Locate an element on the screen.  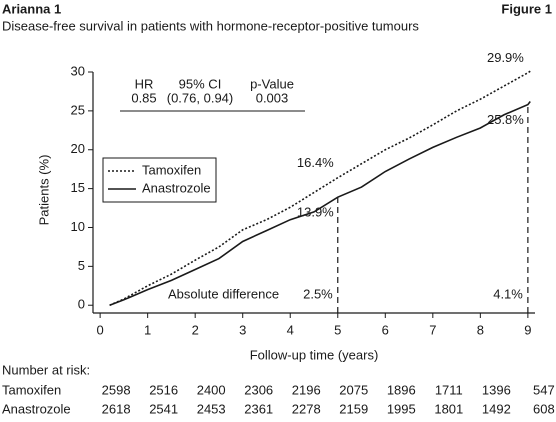
x-tick-label: 3 is located at coordinates (242, 329).